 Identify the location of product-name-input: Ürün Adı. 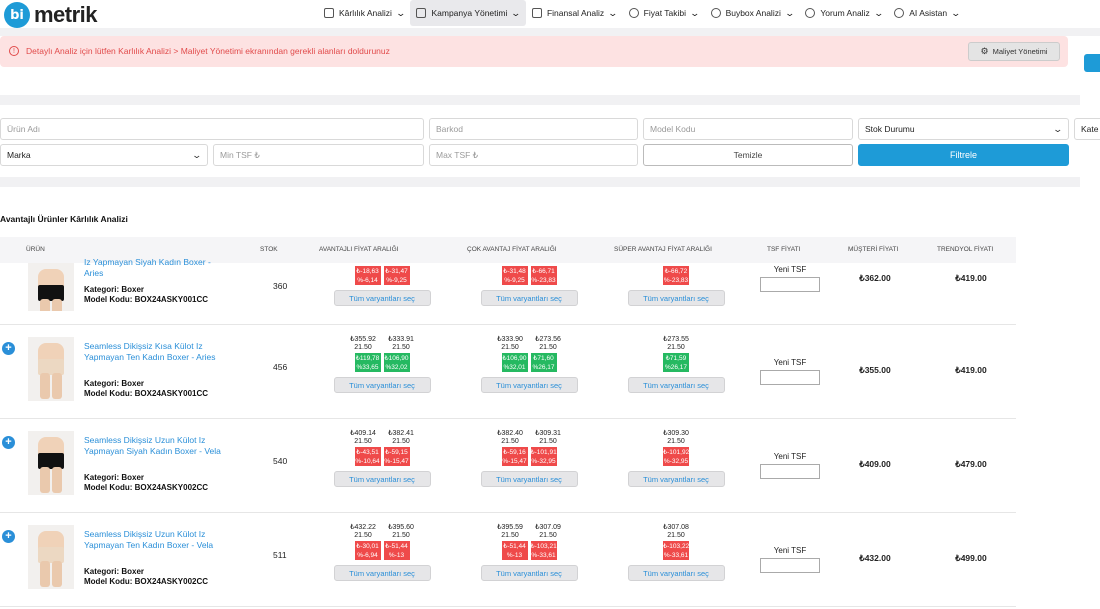
(212, 129).